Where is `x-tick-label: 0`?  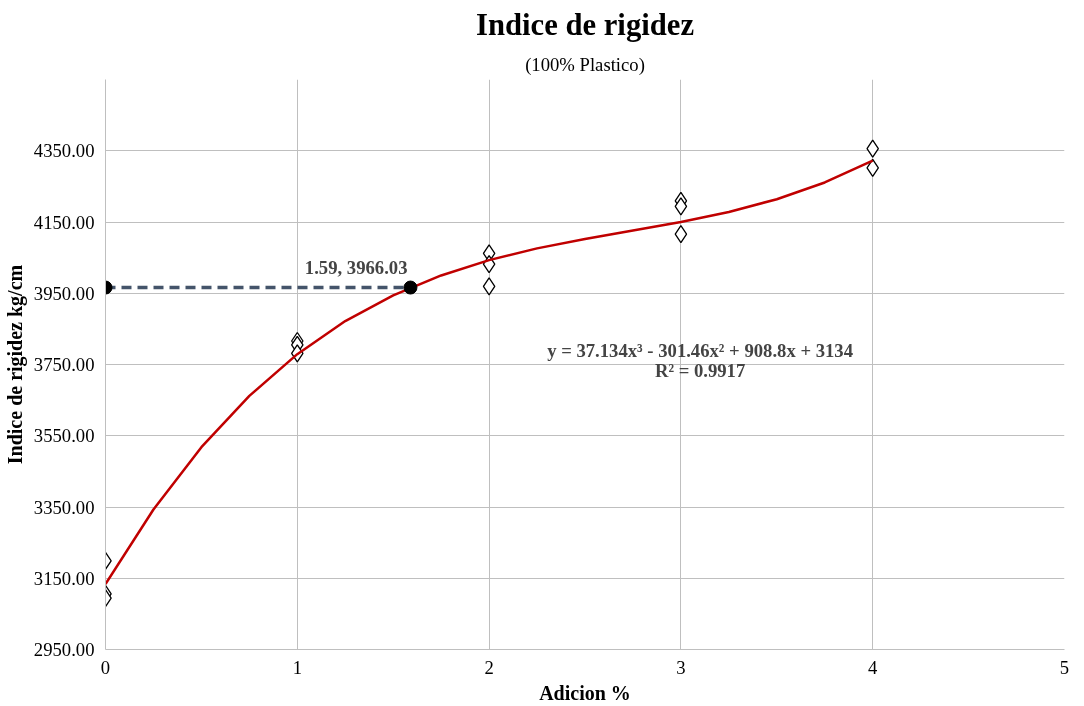
x-tick-label: 0 is located at coordinates (105, 667).